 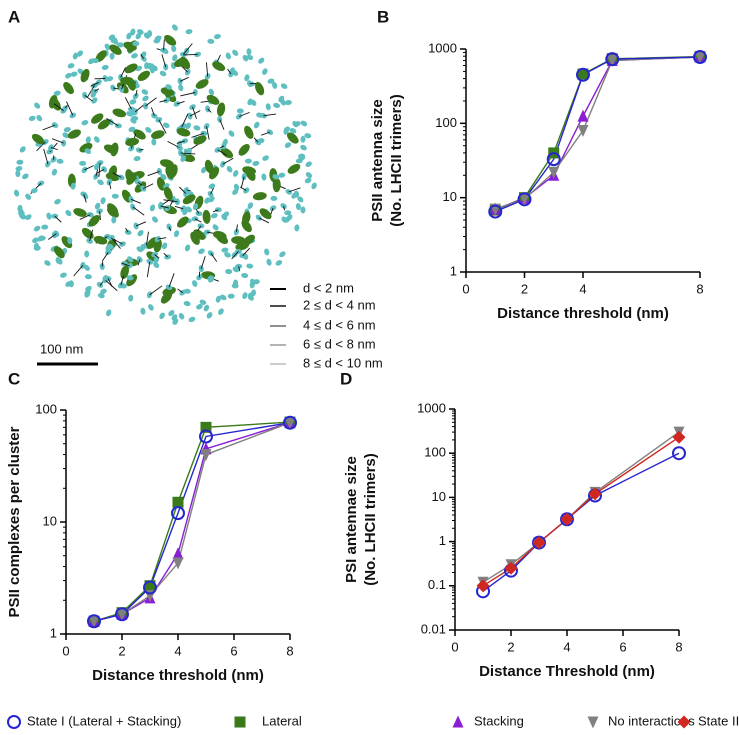 I want to click on panel-label: A, so click(x=14, y=16).